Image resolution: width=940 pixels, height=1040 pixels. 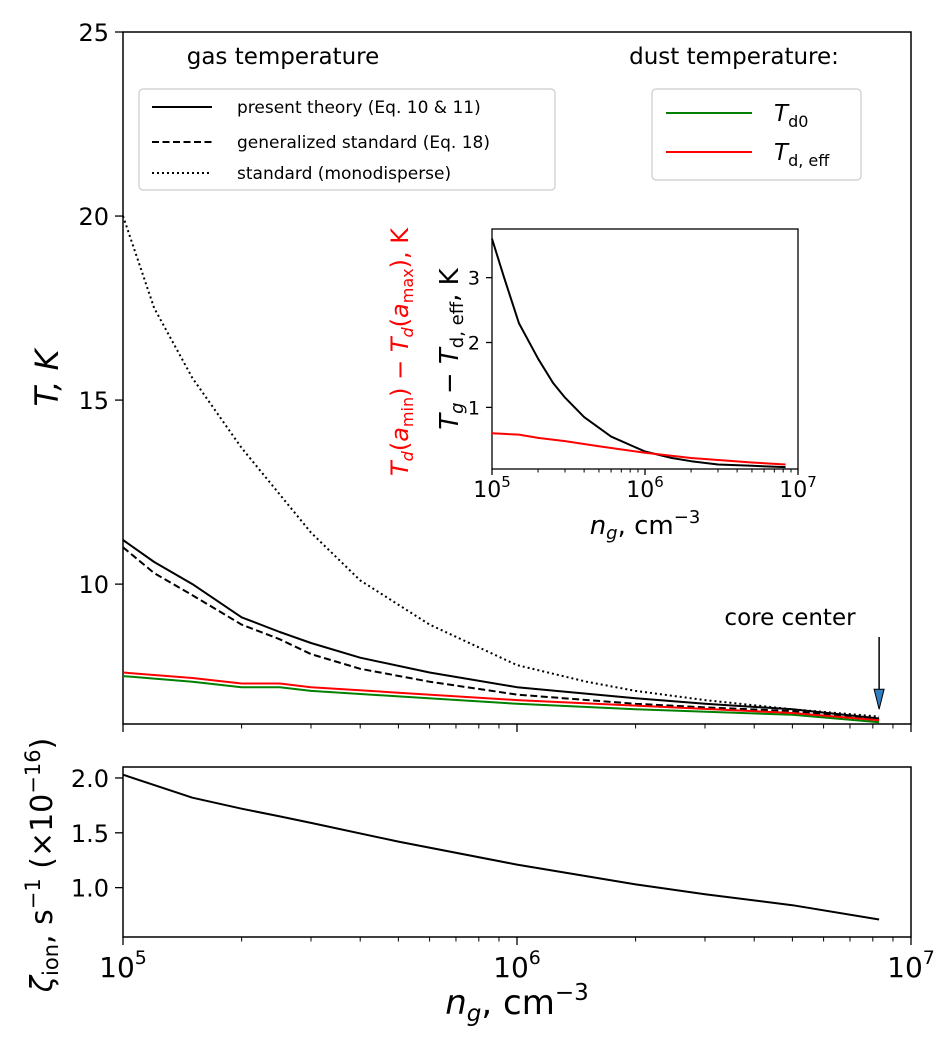 What do you see at coordinates (782, 114) in the screenshot?
I see `dust-legend-td0-main: T` at bounding box center [782, 114].